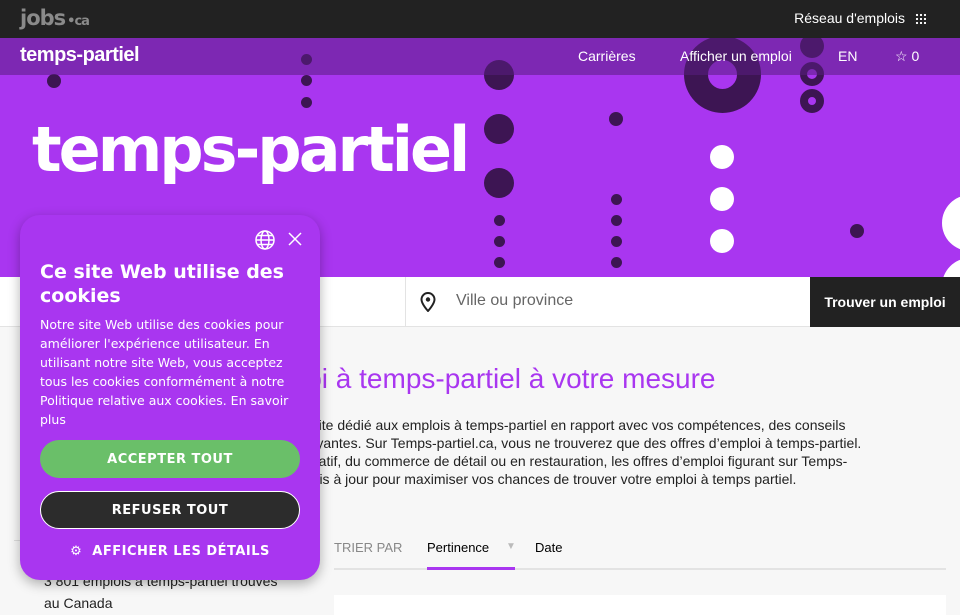 Image resolution: width=960 pixels, height=615 pixels. What do you see at coordinates (901, 56) in the screenshot?
I see `star-icon: ☆` at bounding box center [901, 56].